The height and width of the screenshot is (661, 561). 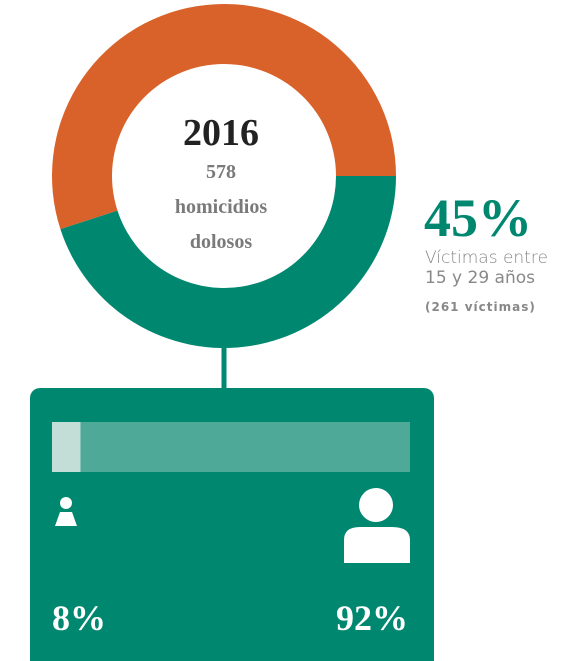 What do you see at coordinates (486, 258) in the screenshot?
I see `annotation: Víctimas entre` at bounding box center [486, 258].